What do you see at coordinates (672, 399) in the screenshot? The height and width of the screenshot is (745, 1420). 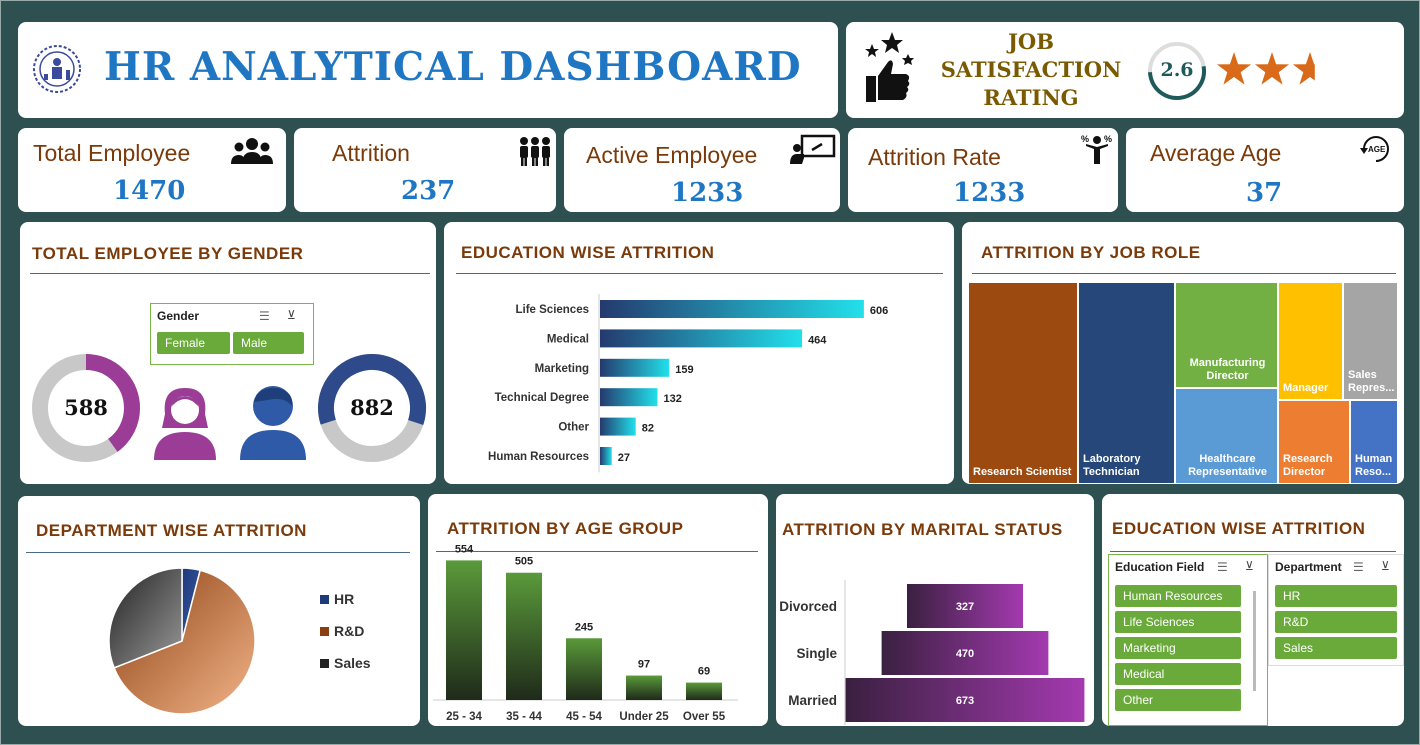 I see `data-label: 132` at bounding box center [672, 399].